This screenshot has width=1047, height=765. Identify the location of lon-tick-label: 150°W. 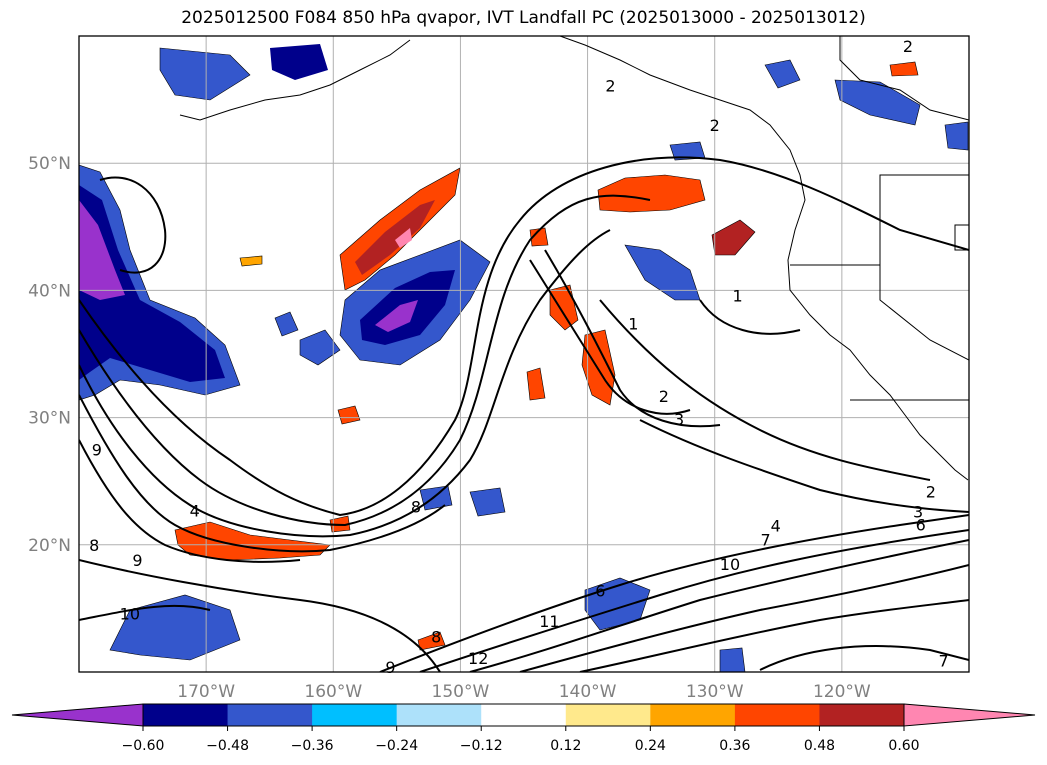
(461, 692).